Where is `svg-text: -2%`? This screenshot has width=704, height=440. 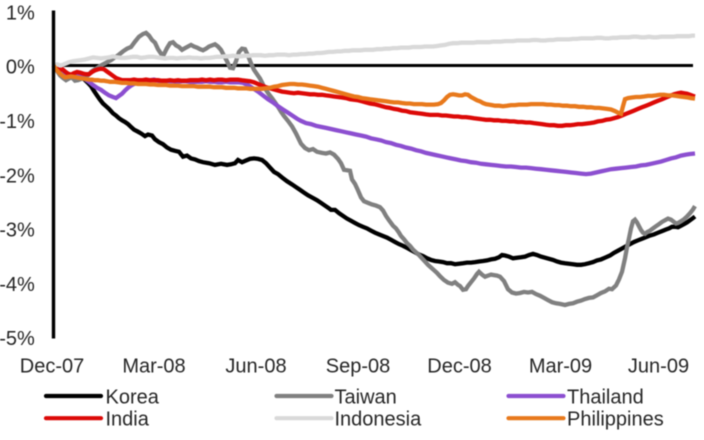 svg-text: -2% is located at coordinates (17, 176).